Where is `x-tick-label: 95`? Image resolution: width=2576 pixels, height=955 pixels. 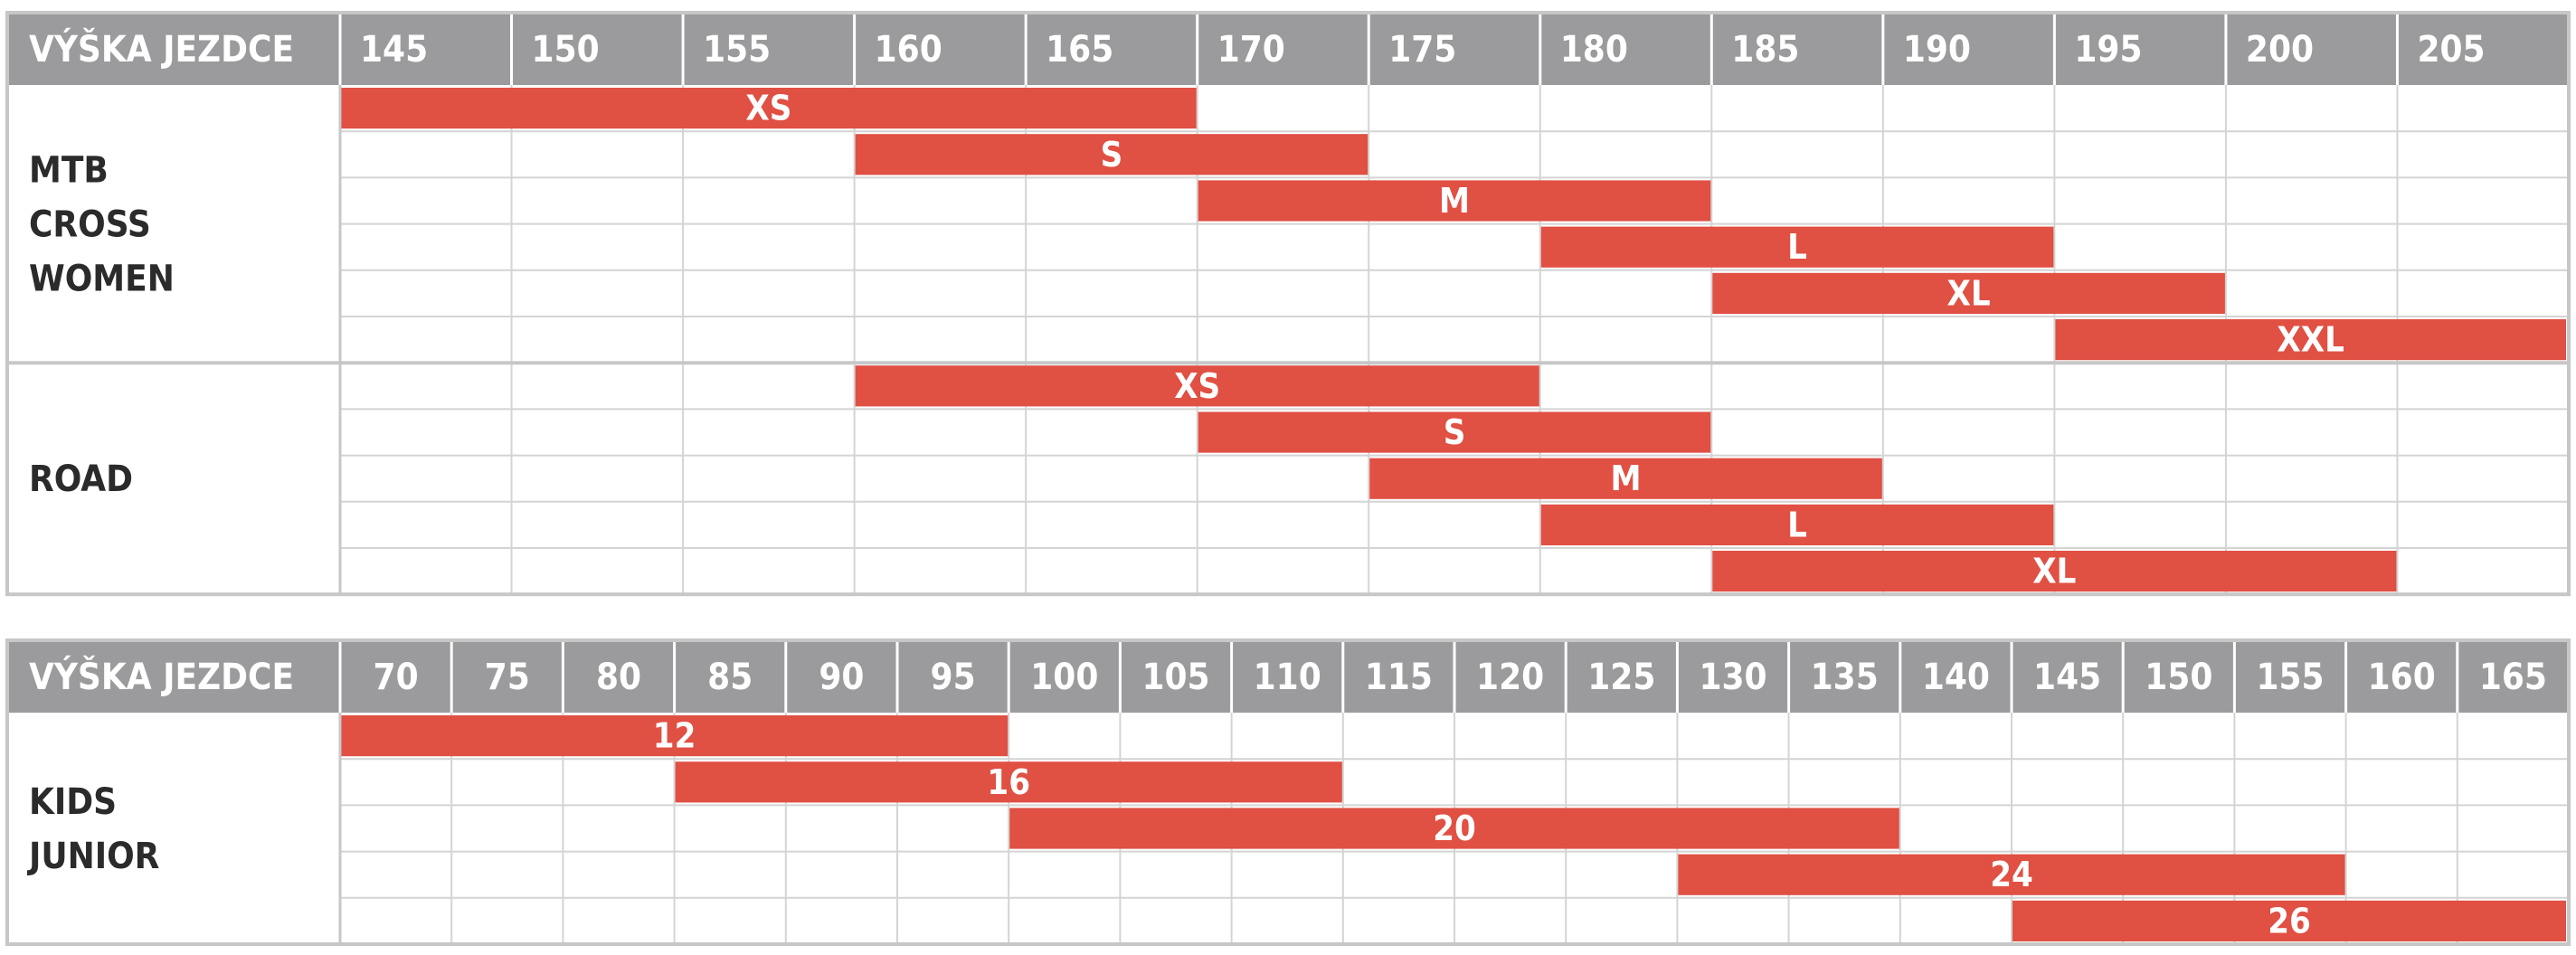 x-tick-label: 95 is located at coordinates (954, 677).